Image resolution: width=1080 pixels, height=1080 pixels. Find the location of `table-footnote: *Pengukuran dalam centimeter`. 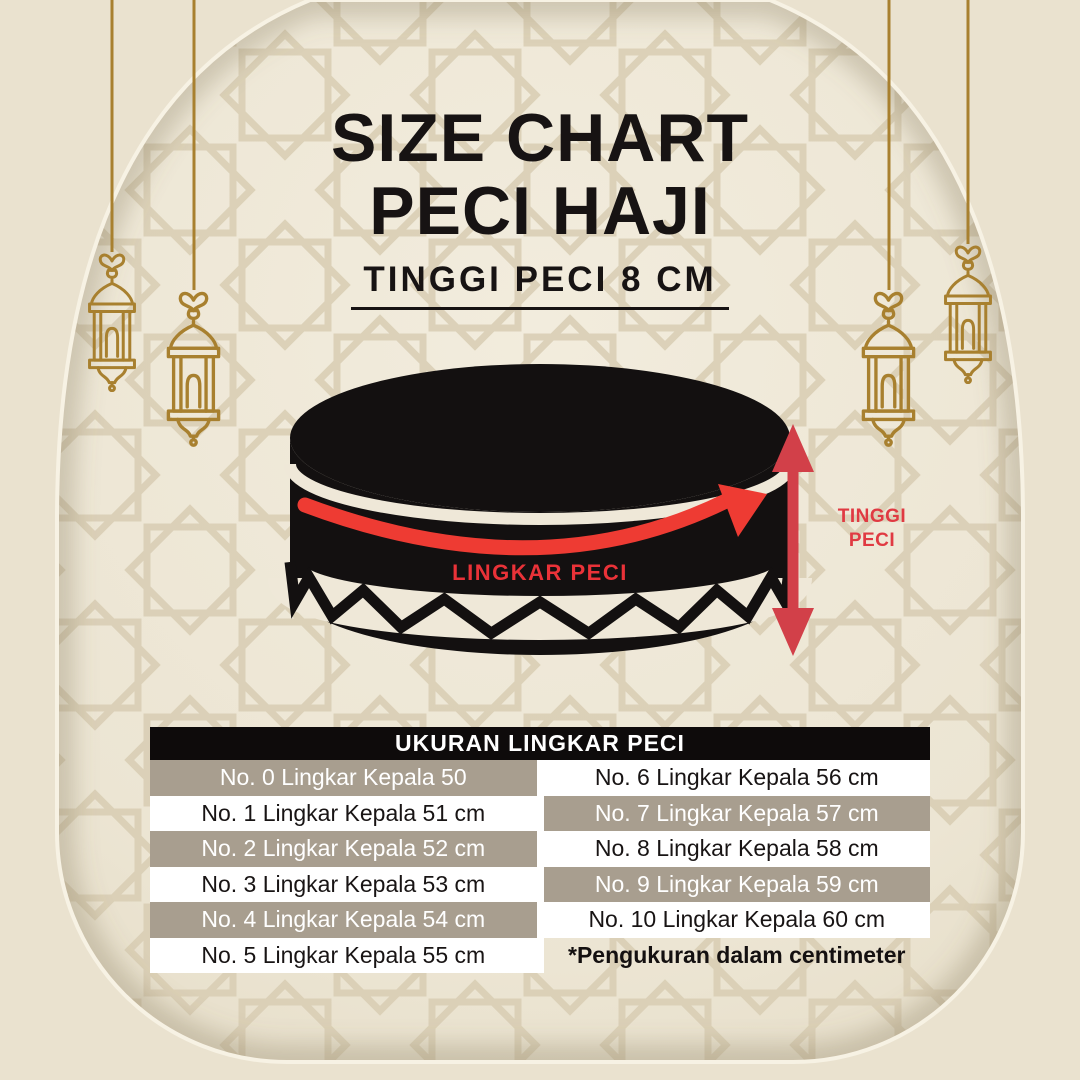

table-footnote: *Pengukuran dalam centimeter is located at coordinates (737, 954).